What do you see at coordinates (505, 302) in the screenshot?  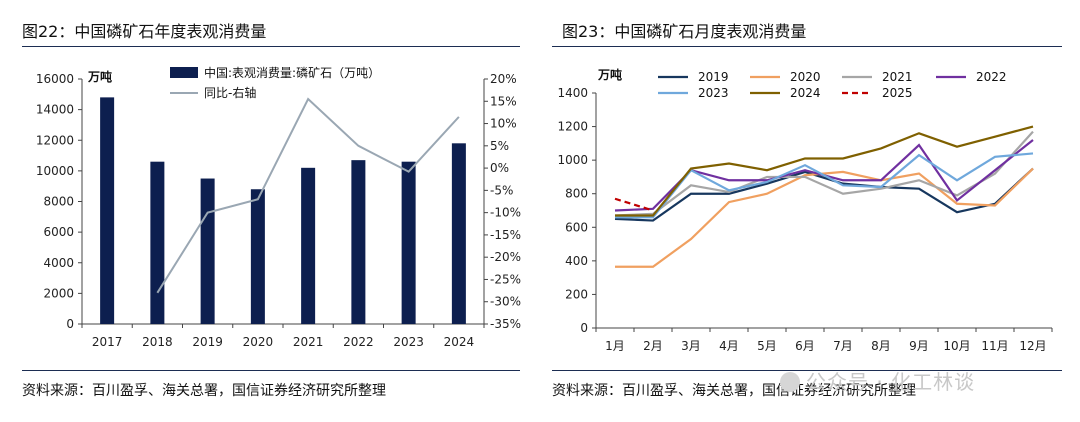 I see `y2-tick-label: -30%` at bounding box center [505, 302].